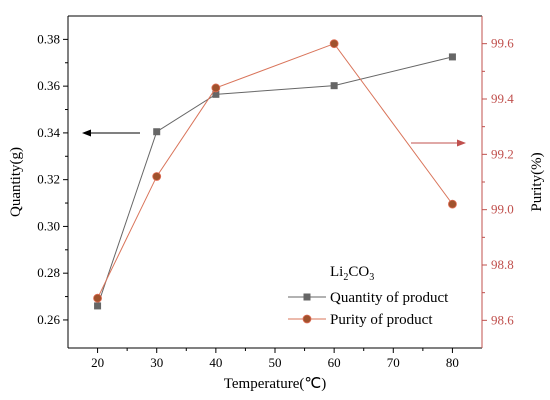 This screenshot has width=550, height=400. What do you see at coordinates (393, 362) in the screenshot?
I see `x-tick-label: 70` at bounding box center [393, 362].